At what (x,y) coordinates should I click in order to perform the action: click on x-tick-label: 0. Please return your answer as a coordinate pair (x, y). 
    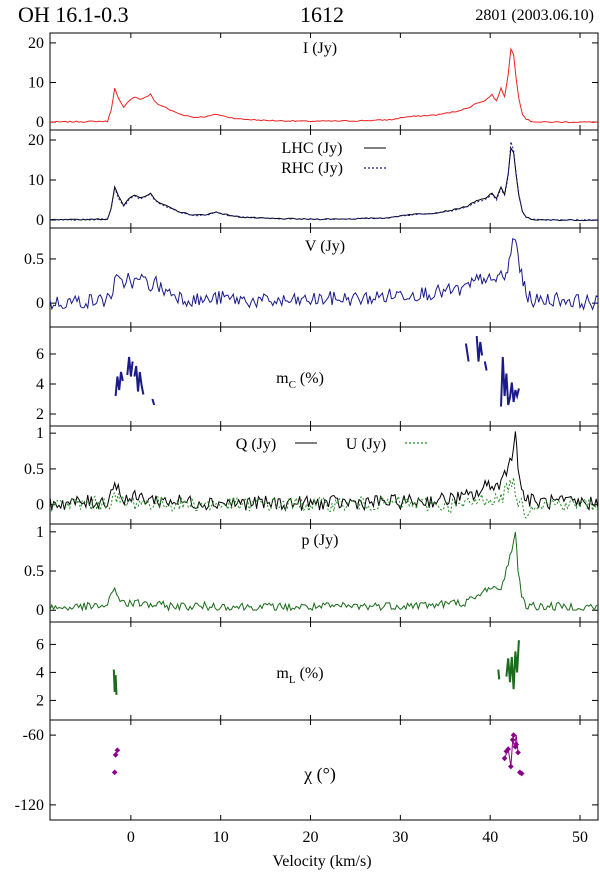
    Looking at the image, I should click on (131, 837).